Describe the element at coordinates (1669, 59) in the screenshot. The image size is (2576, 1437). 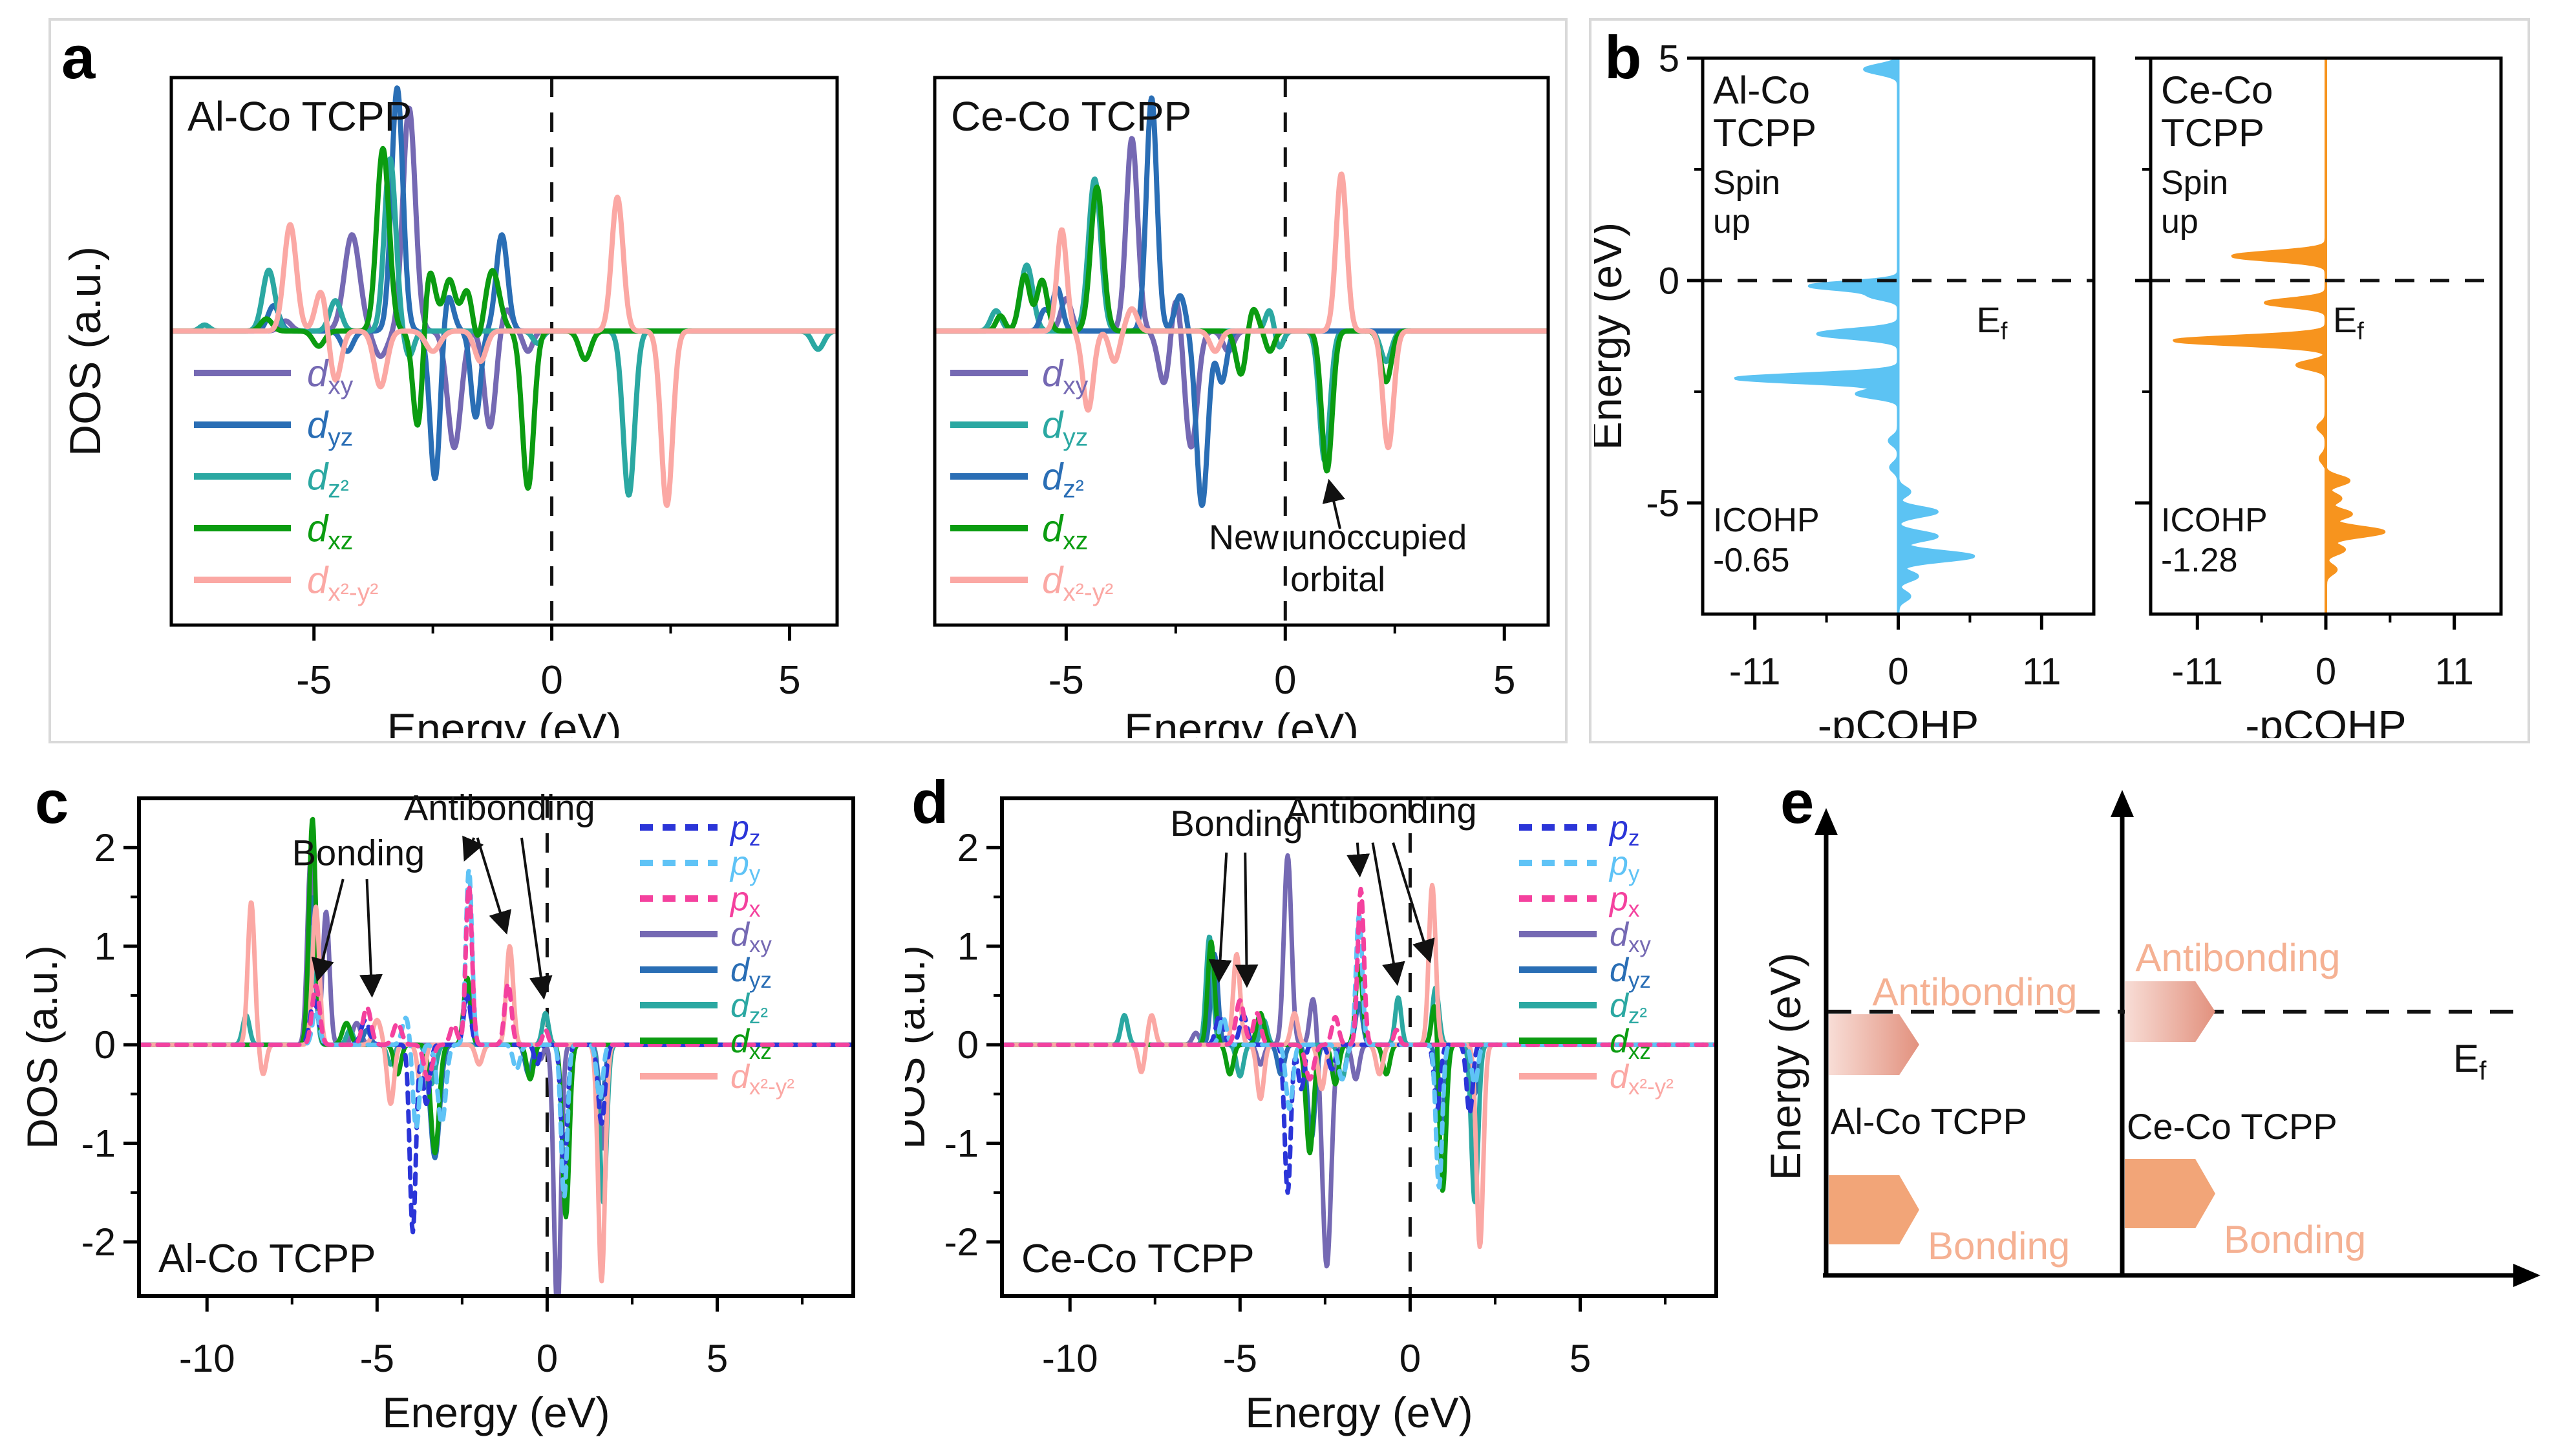
I see `y-tick-label: 5` at that location.